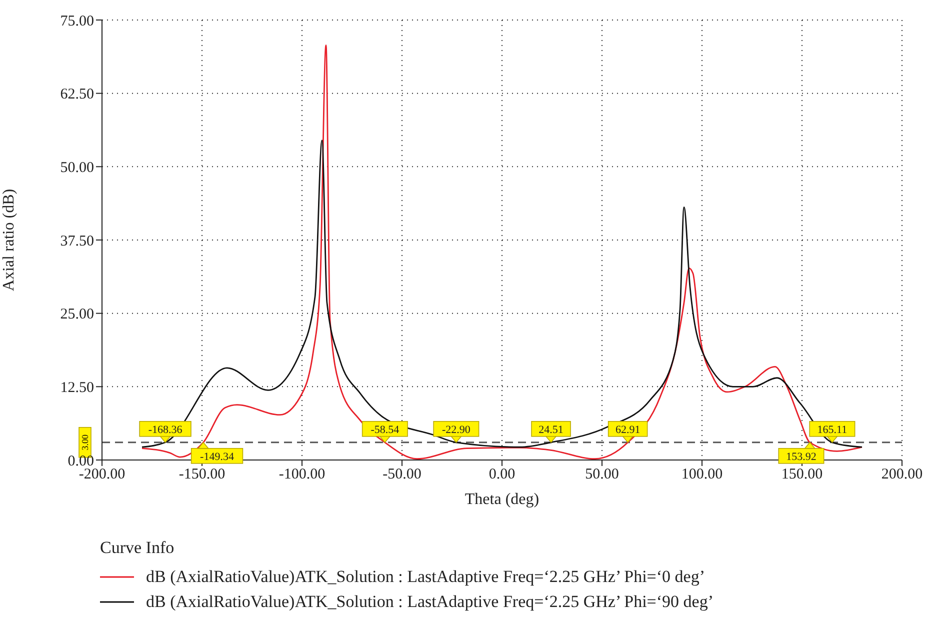  What do you see at coordinates (202, 474) in the screenshot?
I see `x-tick-label: -150.00` at bounding box center [202, 474].